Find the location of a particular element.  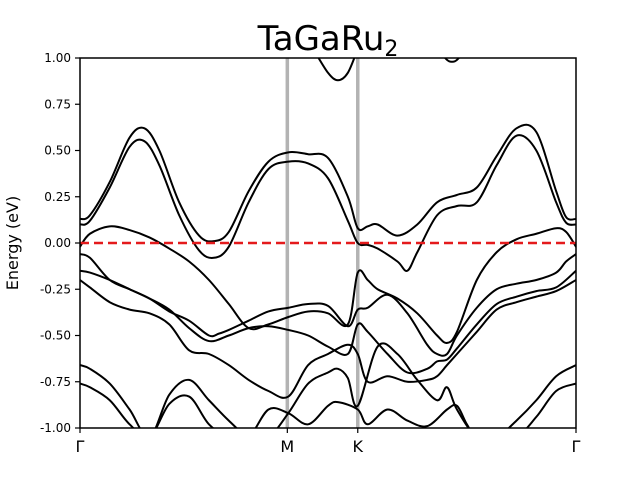

y-tick-label: 0.75 is located at coordinates (57, 104).